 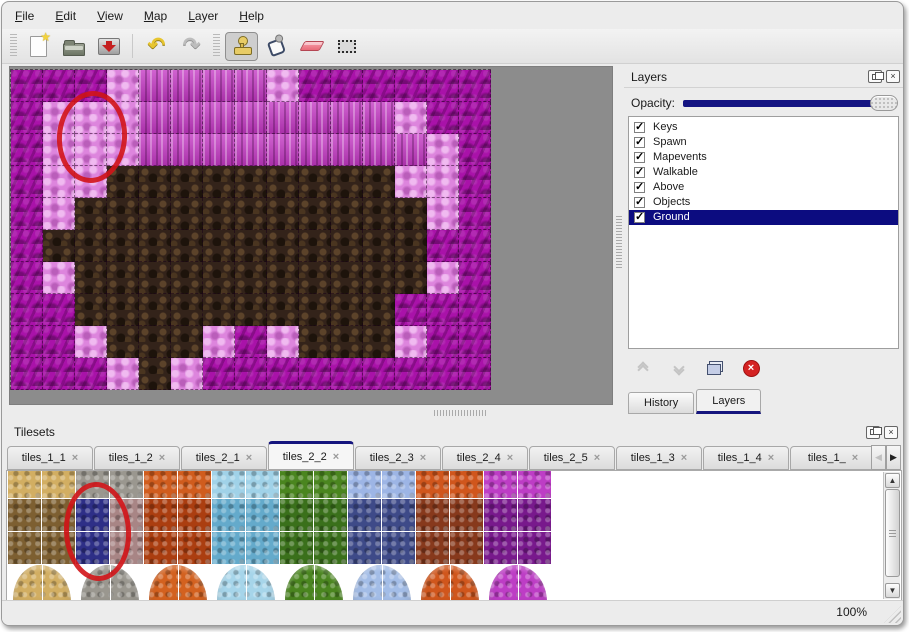 I want to click on tileset-tab-tiles_1_2: tiles_1_2 ×, so click(x=137, y=458).